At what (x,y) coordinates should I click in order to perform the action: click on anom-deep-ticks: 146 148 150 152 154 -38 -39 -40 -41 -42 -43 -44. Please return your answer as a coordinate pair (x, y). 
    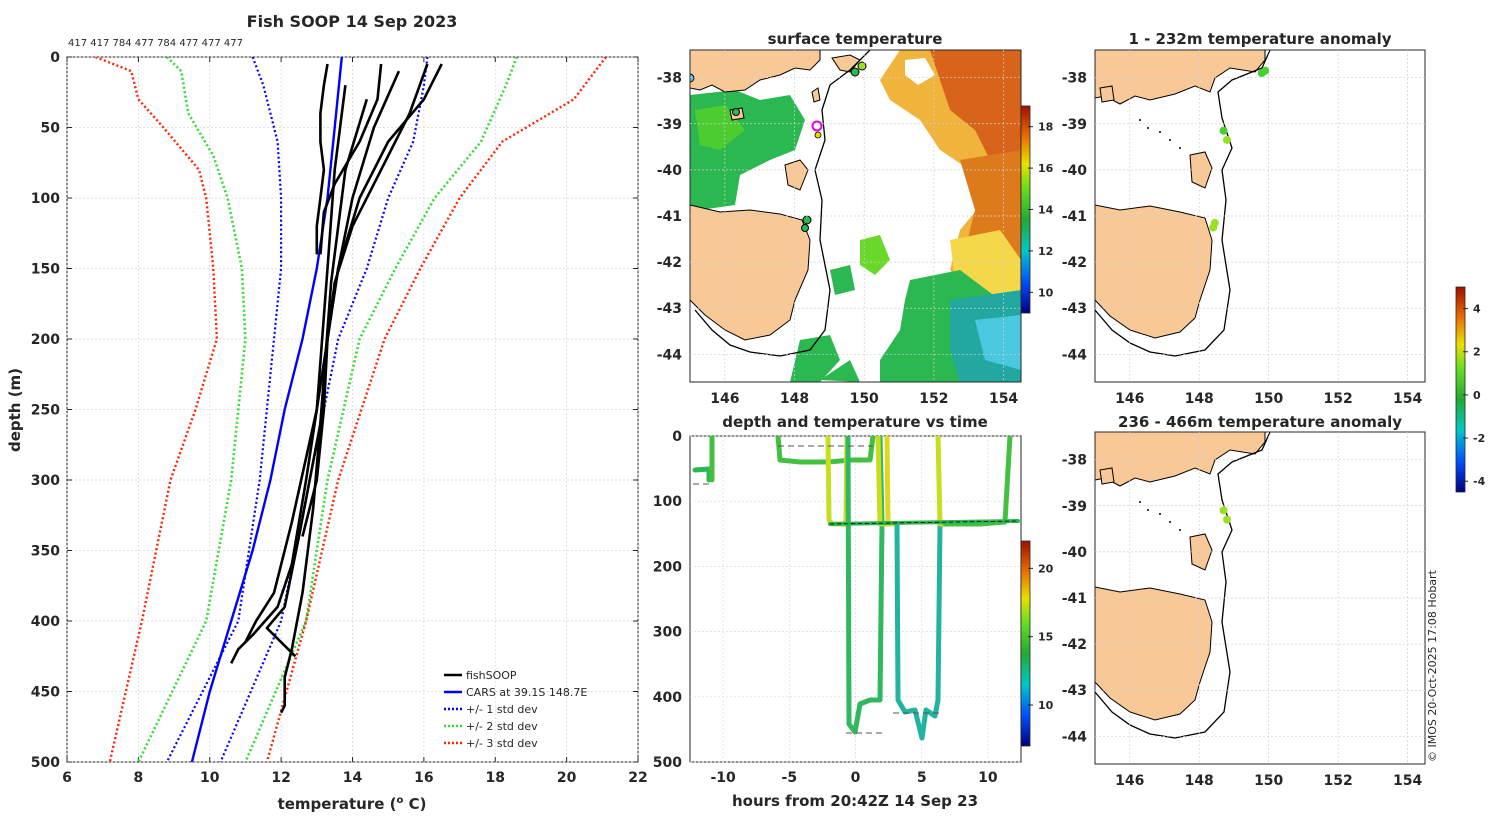
    Looking at the image, I should click on (1242, 621).